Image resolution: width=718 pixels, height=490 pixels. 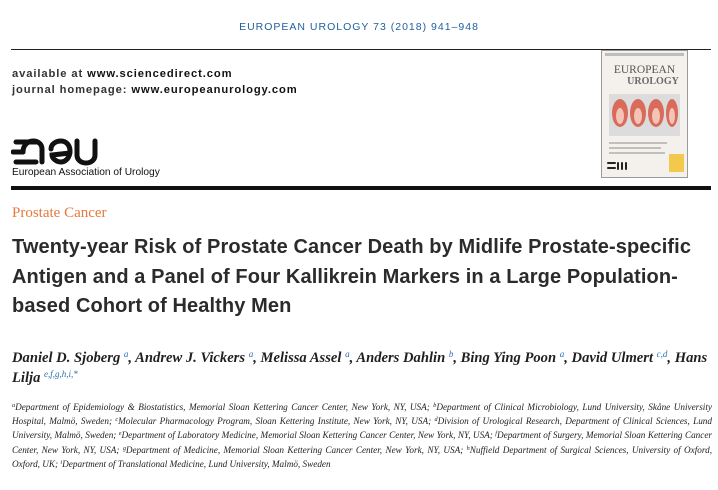 I want to click on eau-logo: European Association of Urology, so click(x=86, y=157).